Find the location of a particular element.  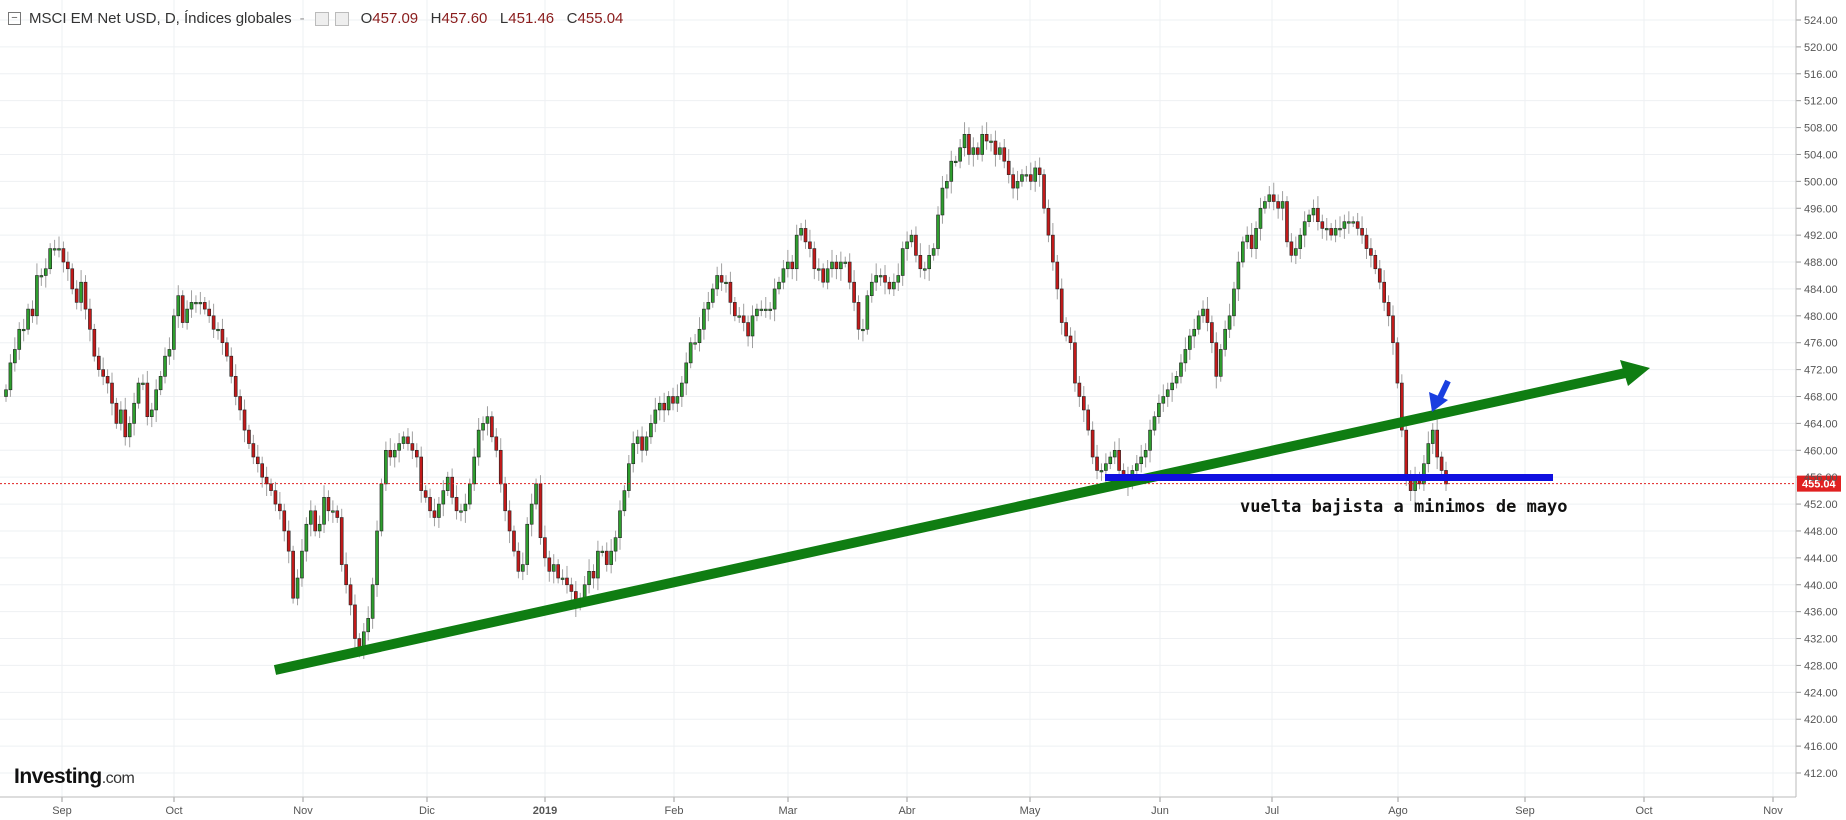

y-tick-label: 480.00 is located at coordinates (1821, 317).